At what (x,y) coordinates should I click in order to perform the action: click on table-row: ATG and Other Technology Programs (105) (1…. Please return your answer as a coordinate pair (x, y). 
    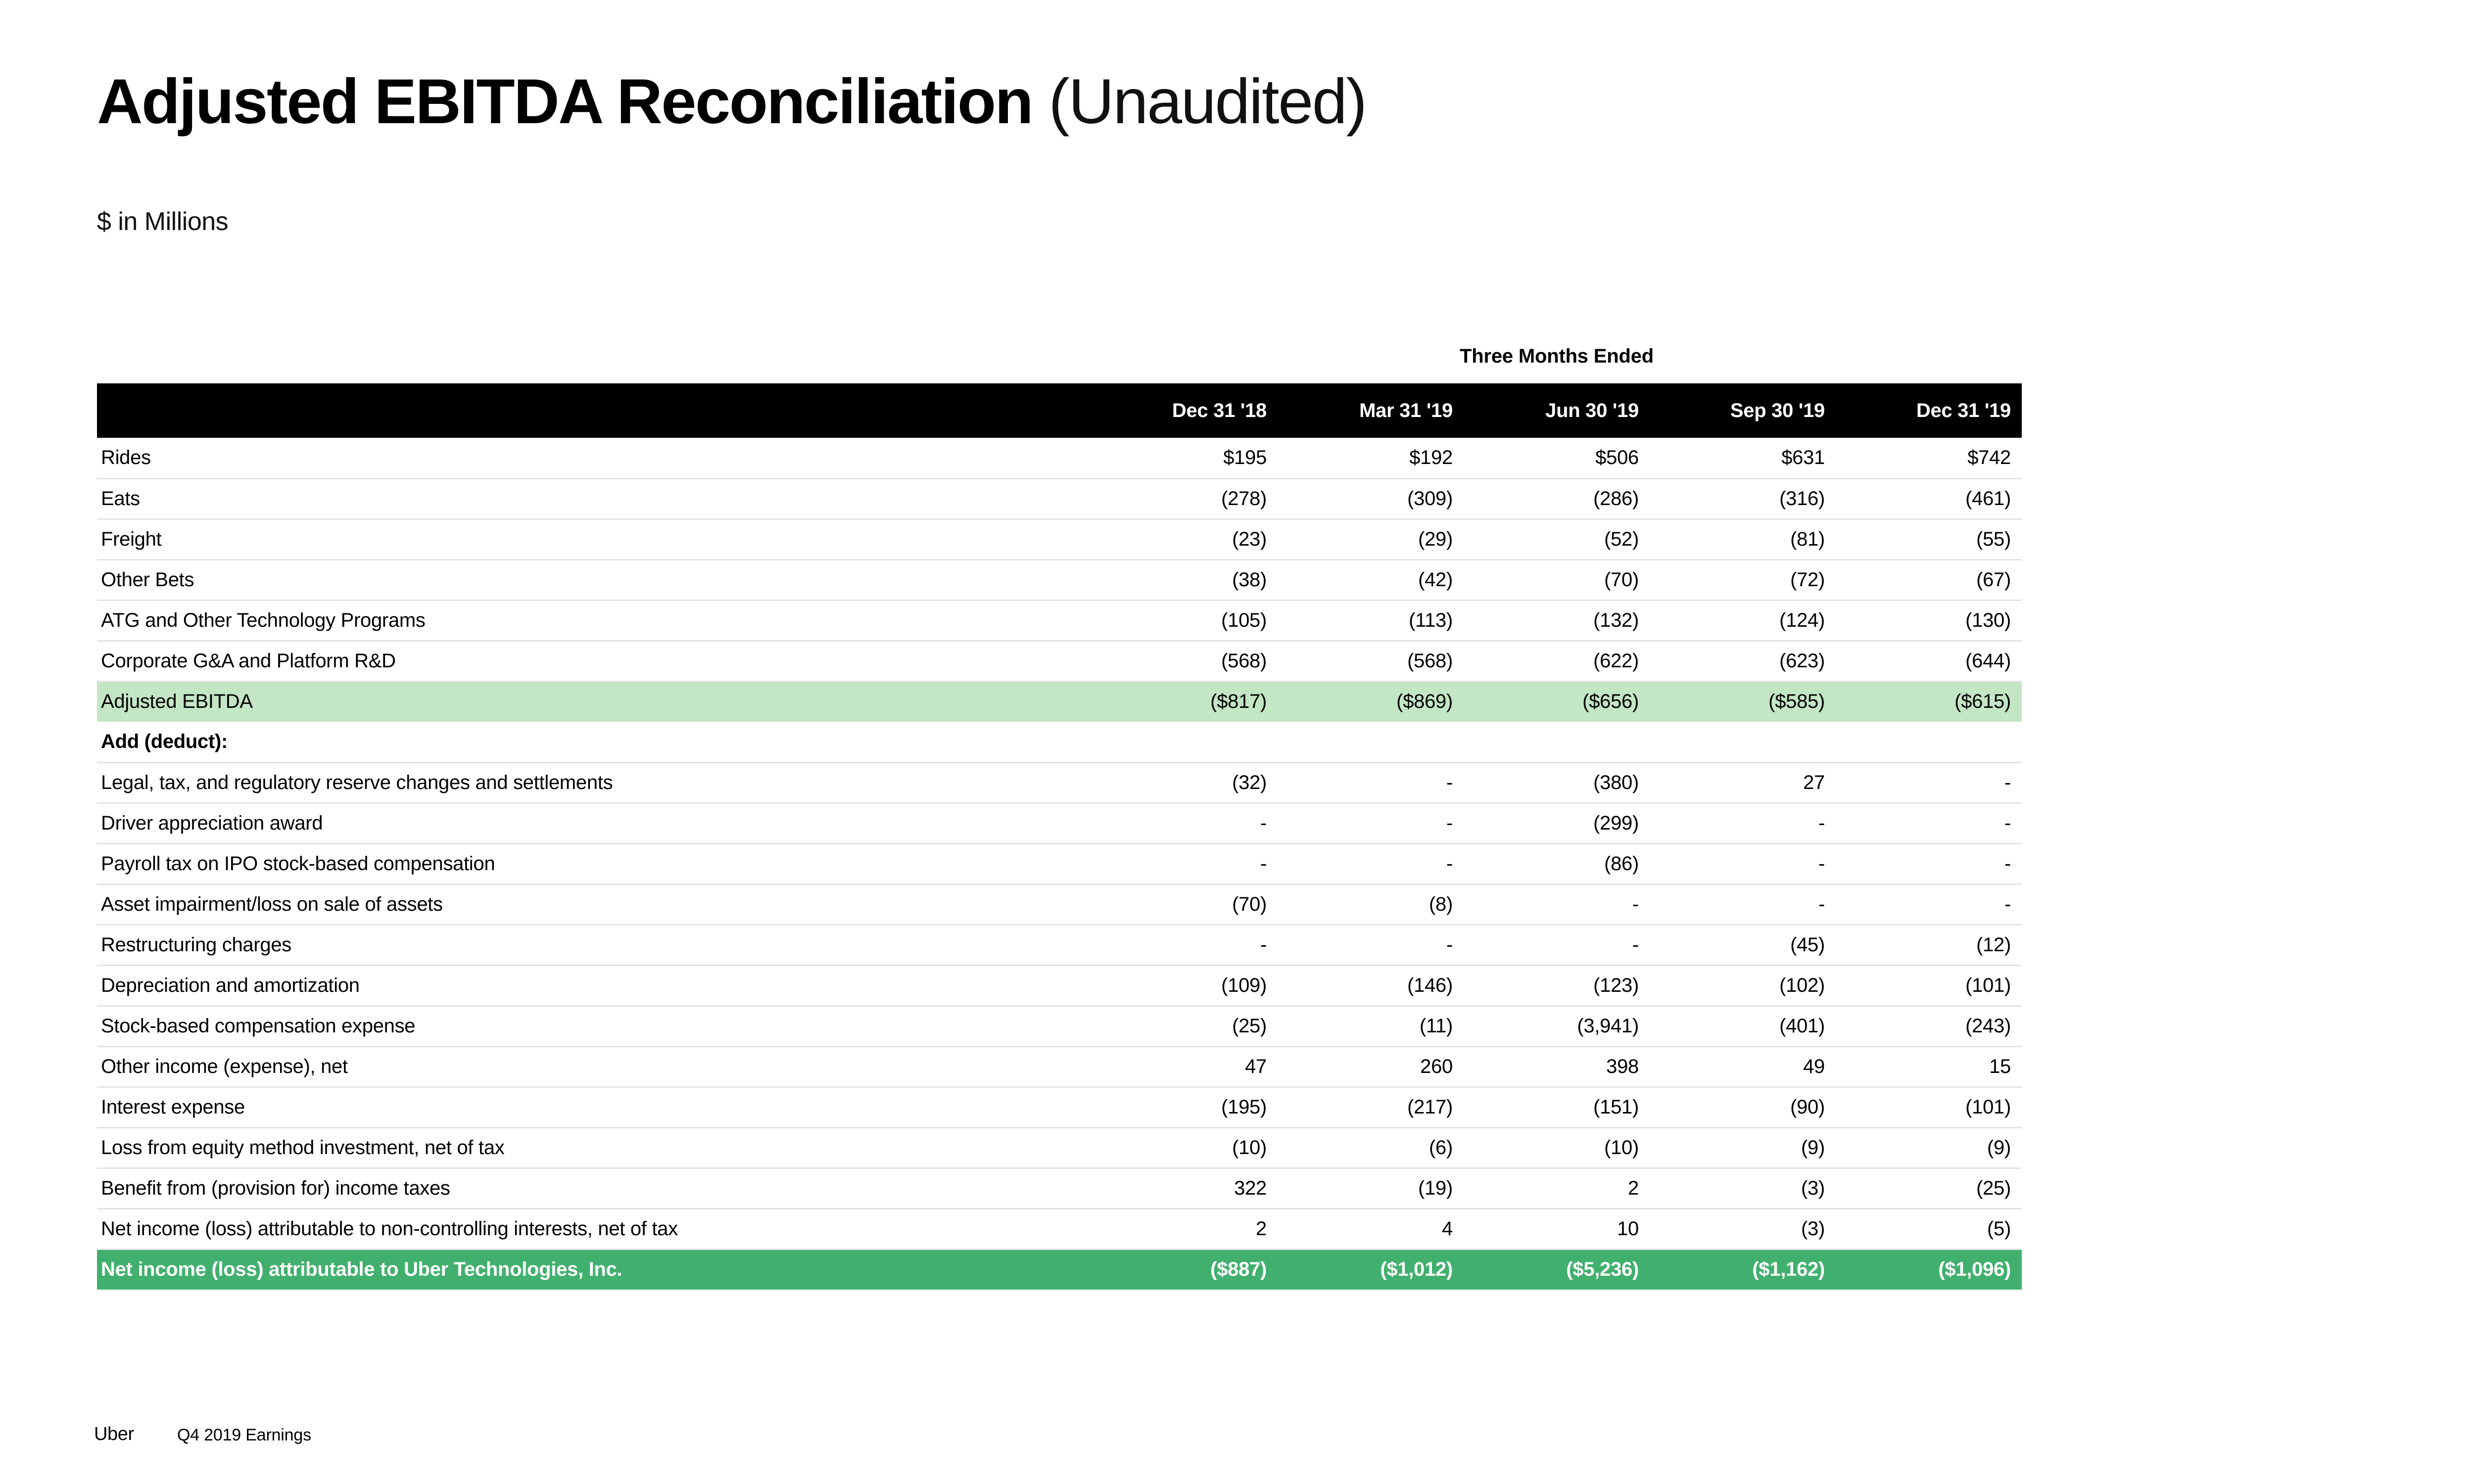
    Looking at the image, I should click on (1059, 621).